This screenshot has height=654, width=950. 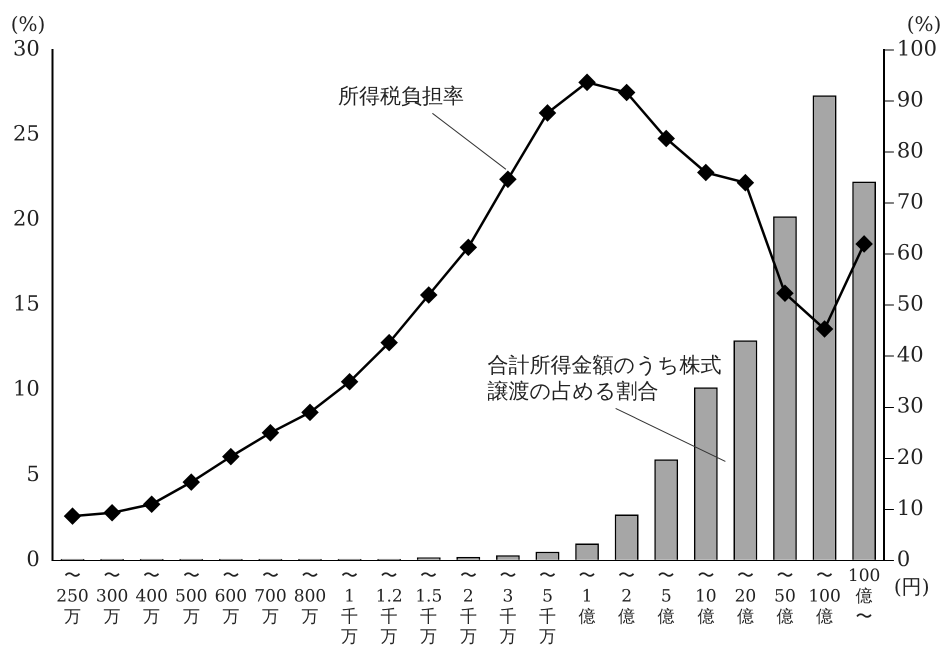 I want to click on x-tick-label: 〜5千万, so click(x=547, y=607).